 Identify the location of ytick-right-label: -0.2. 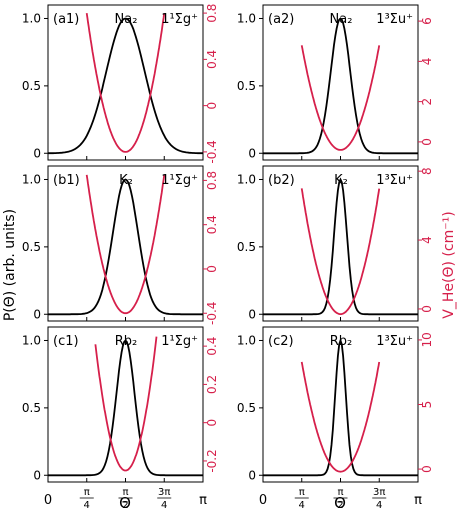
(212, 460).